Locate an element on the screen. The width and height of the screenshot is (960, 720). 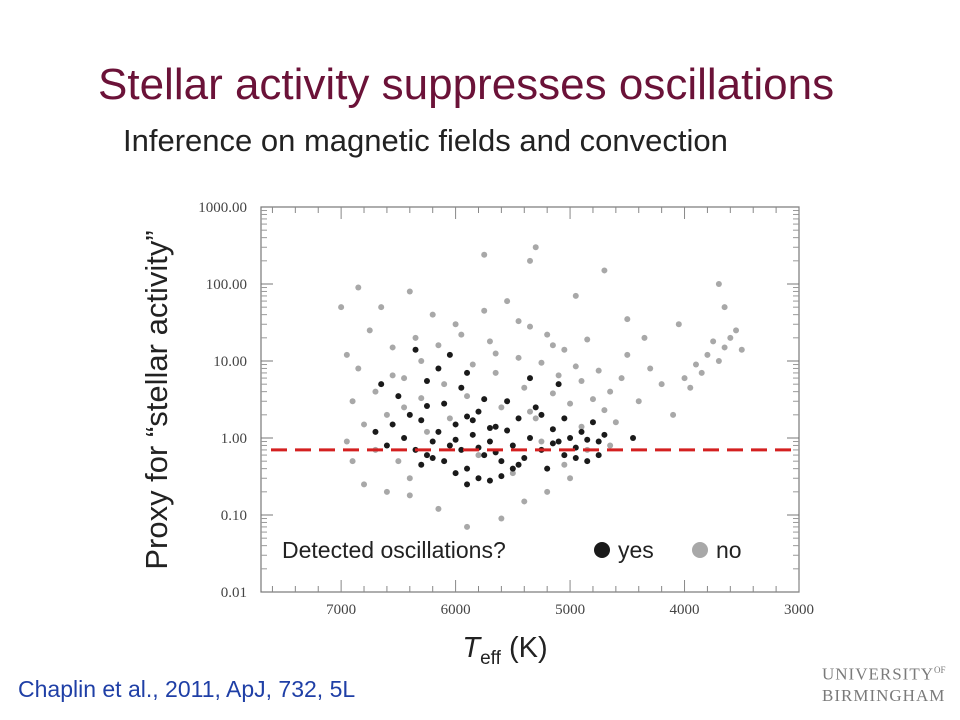
y-tick-label: 0.01 is located at coordinates (234, 593).